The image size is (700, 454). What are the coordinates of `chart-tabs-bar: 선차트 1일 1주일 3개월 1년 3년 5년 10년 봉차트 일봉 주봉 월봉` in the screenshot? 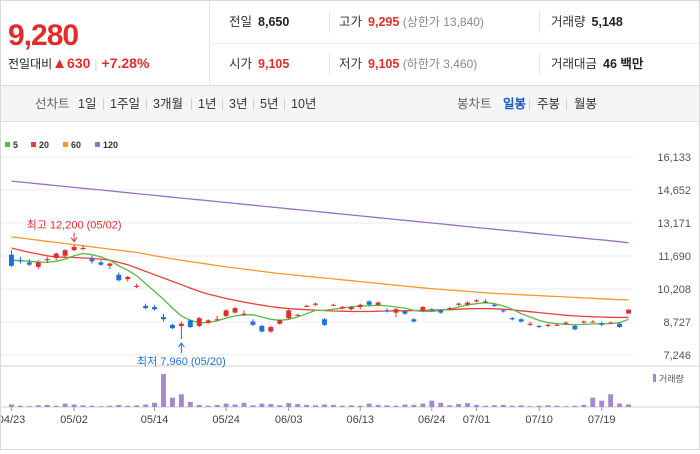 It's located at (350, 104).